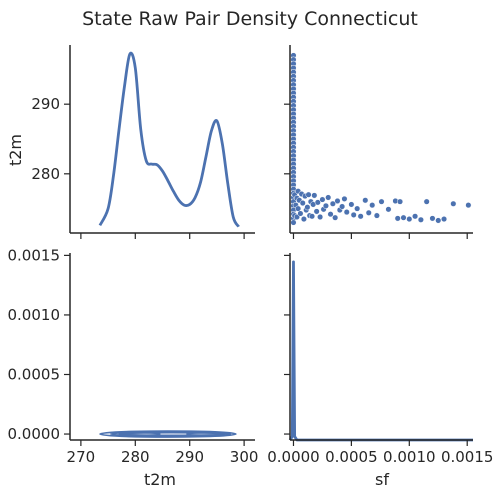 The height and width of the screenshot is (500, 500). I want to click on x-tick-label-sf: 0.0015, so click(467, 457).